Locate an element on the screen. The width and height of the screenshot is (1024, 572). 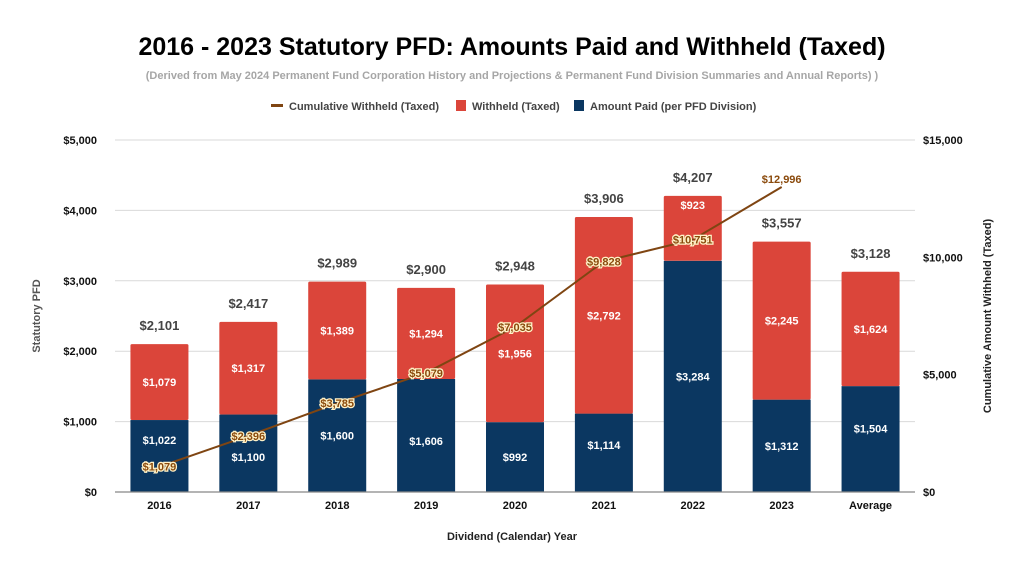
y-tick-label-left: $2,000 is located at coordinates (80, 352).